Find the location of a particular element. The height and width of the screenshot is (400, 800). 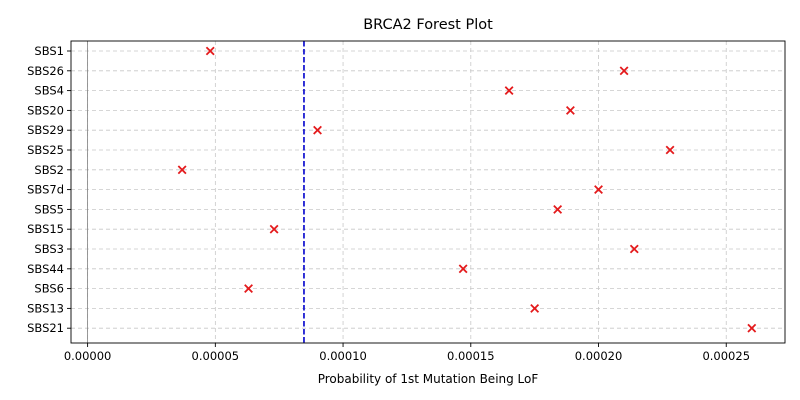

x-tick-label: 0.00020 is located at coordinates (599, 356).